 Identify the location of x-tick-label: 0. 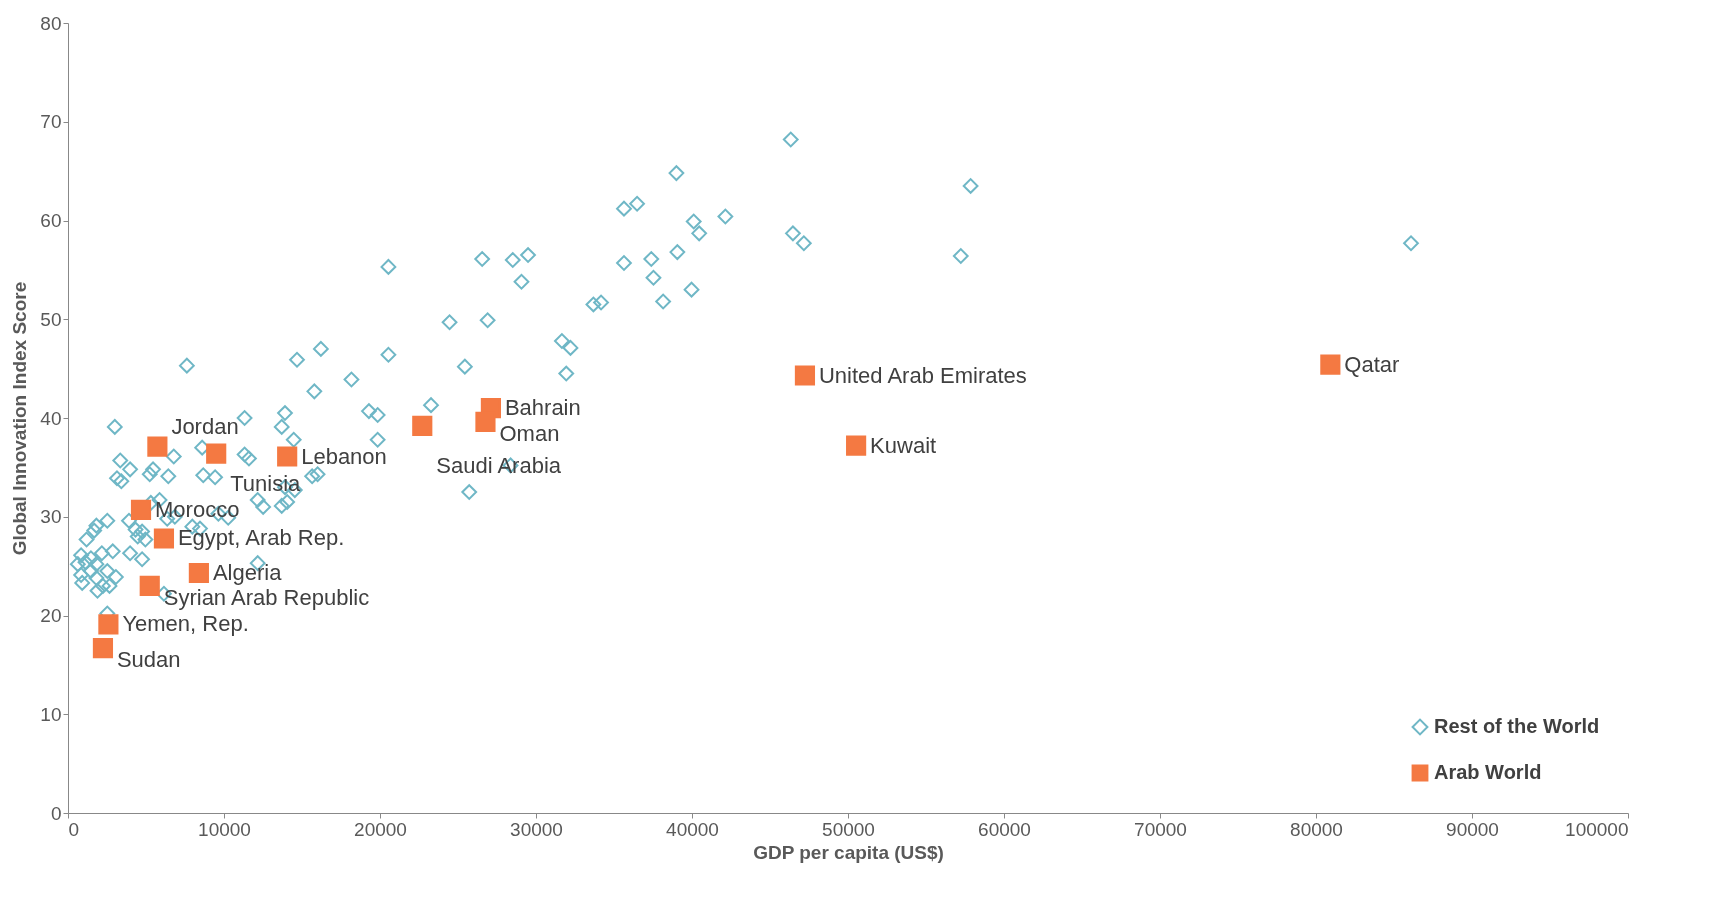
(74, 829).